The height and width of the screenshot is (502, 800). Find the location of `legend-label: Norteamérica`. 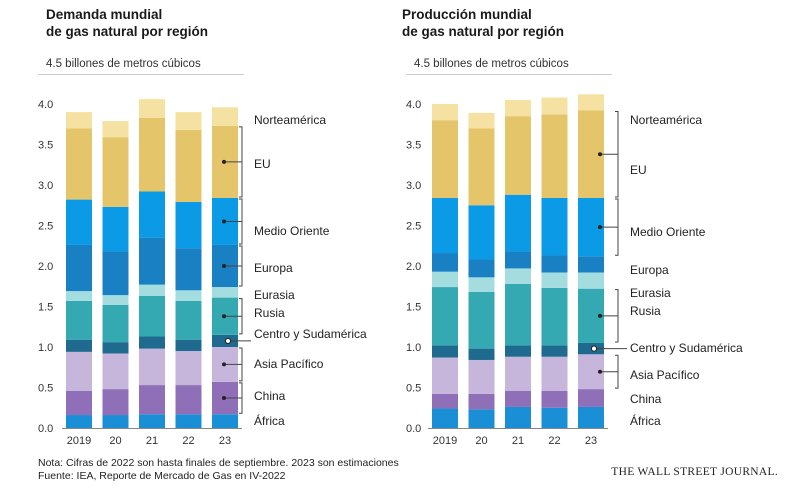

legend-label: Norteamérica is located at coordinates (666, 120).